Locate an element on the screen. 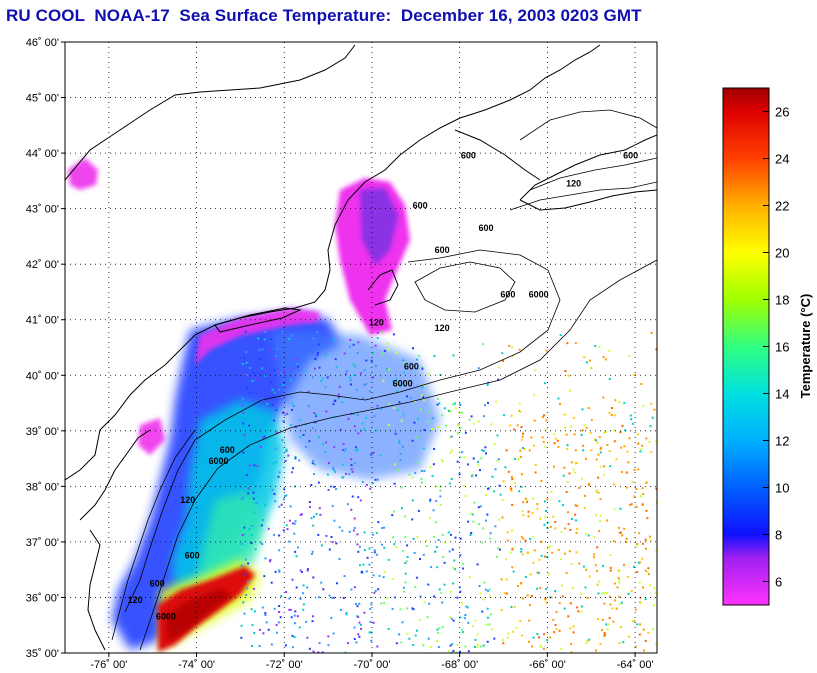 Image resolution: width=817 pixels, height=673 pixels. lat-tick-label: 41˚ 00' is located at coordinates (42, 321).